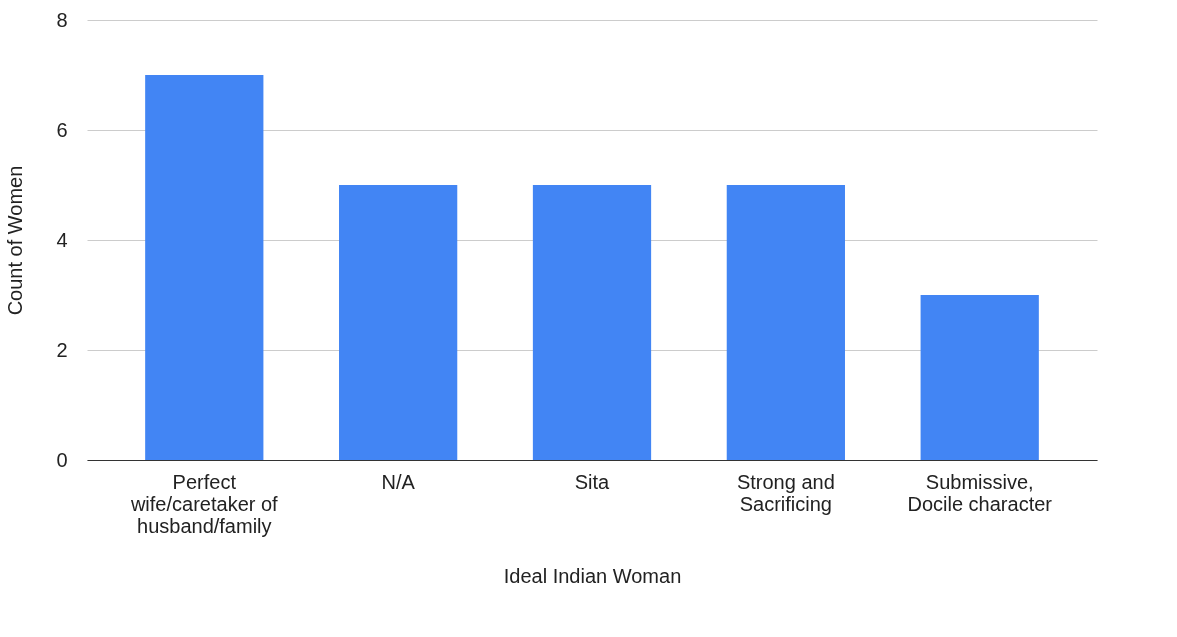 The image size is (1177, 637). I want to click on x-tick-label: Sita, so click(592, 481).